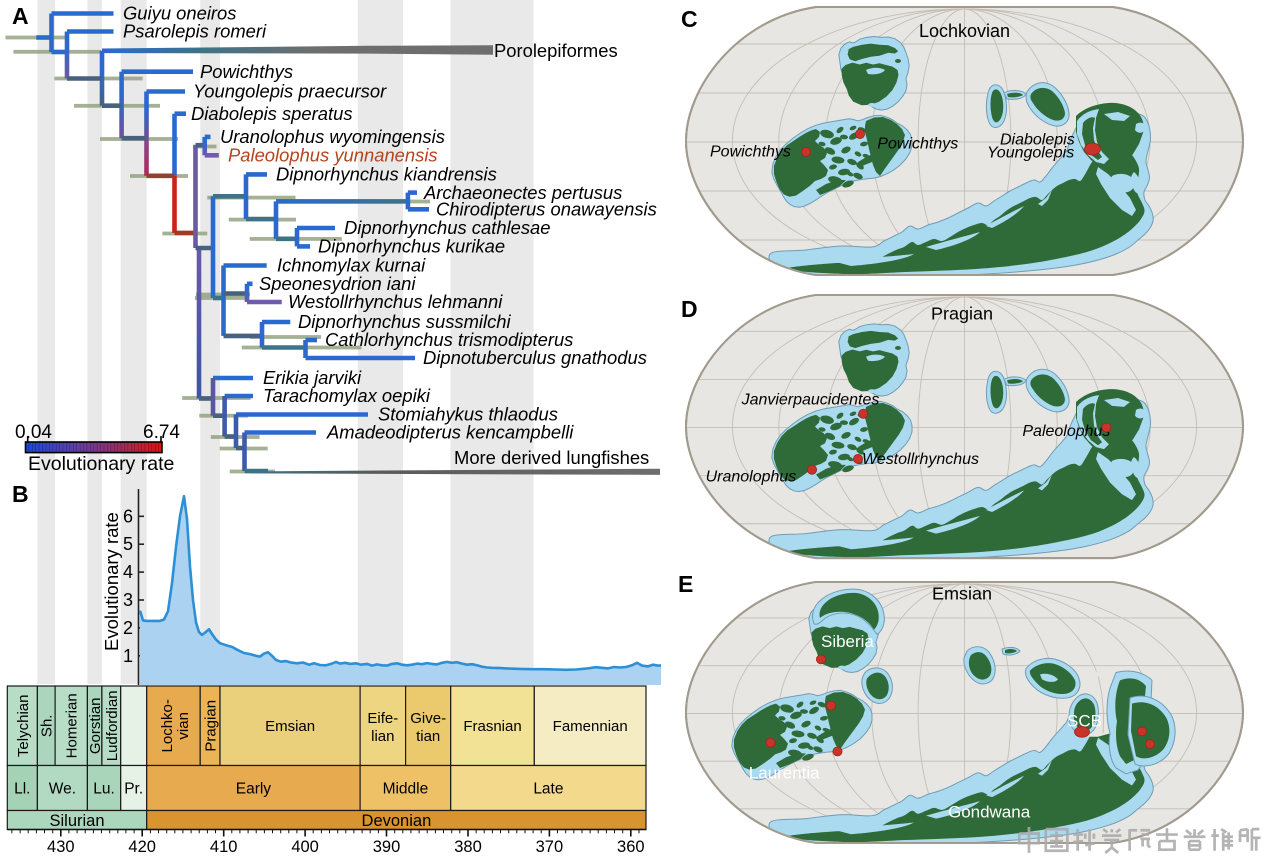 The width and height of the screenshot is (1269, 857). Describe the element at coordinates (23, 726) in the screenshot. I see `svg-text: Telychian` at that location.